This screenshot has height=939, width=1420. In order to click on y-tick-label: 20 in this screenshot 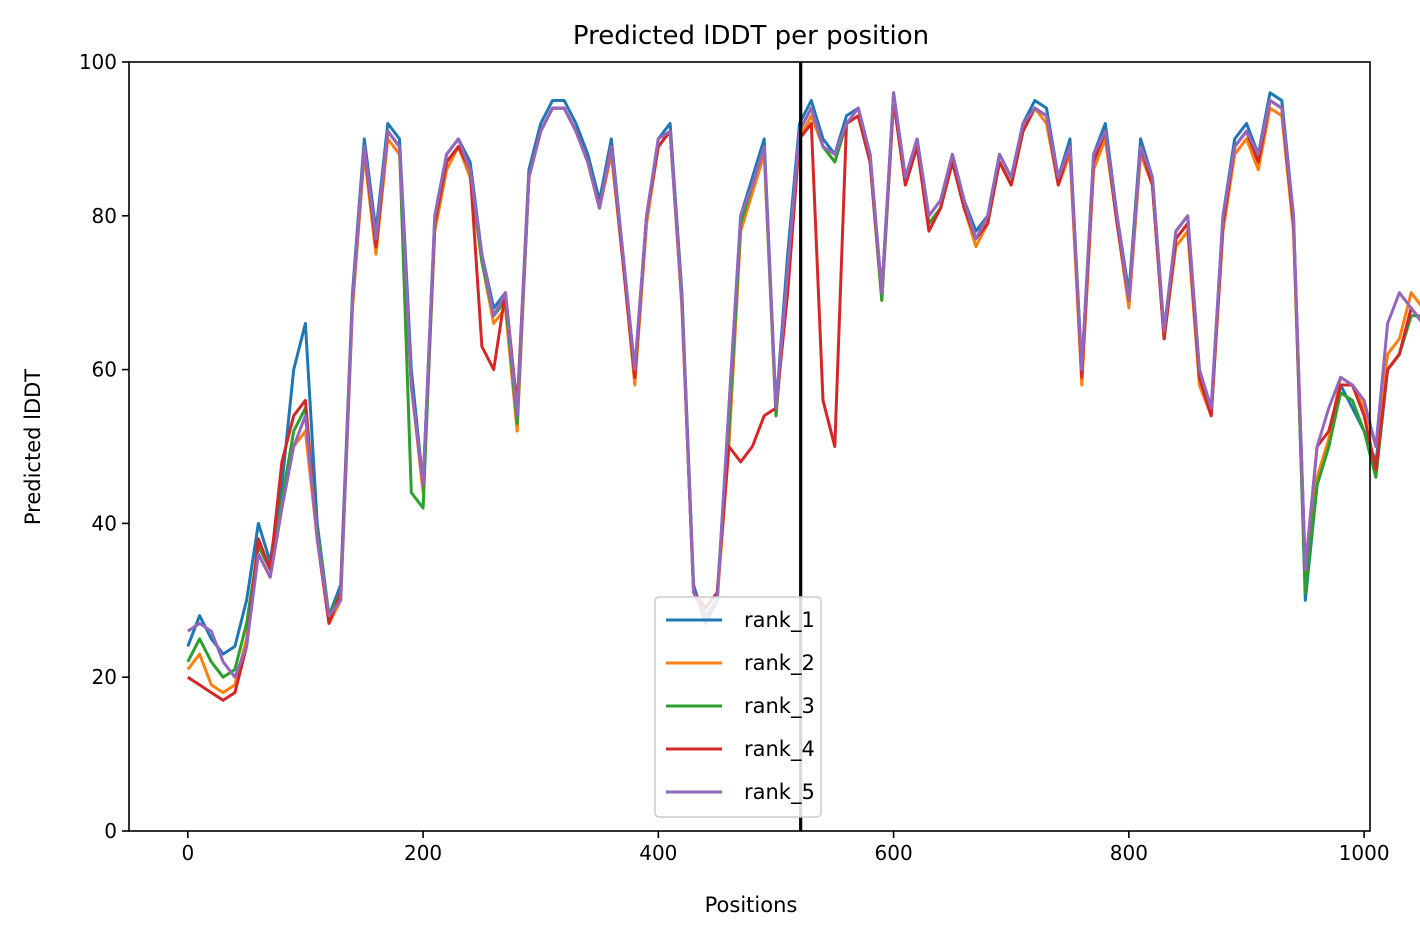, I will do `click(104, 677)`.